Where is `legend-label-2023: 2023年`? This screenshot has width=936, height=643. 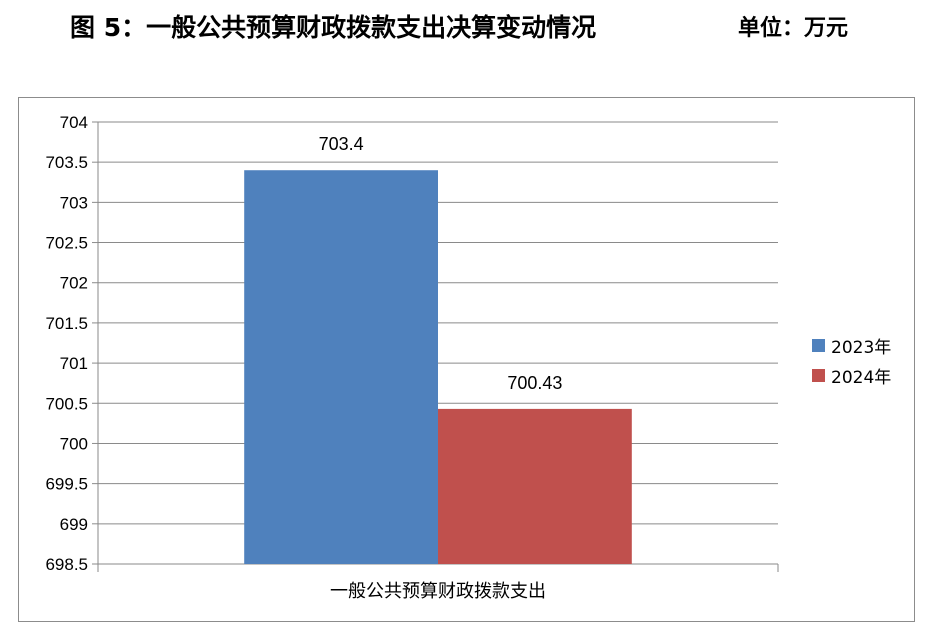
legend-label-2023: 2023年 is located at coordinates (861, 347).